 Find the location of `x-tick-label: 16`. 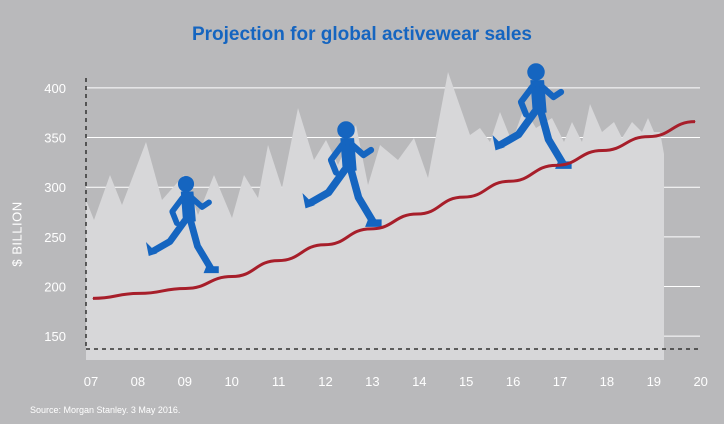

x-tick-label: 16 is located at coordinates (513, 381).